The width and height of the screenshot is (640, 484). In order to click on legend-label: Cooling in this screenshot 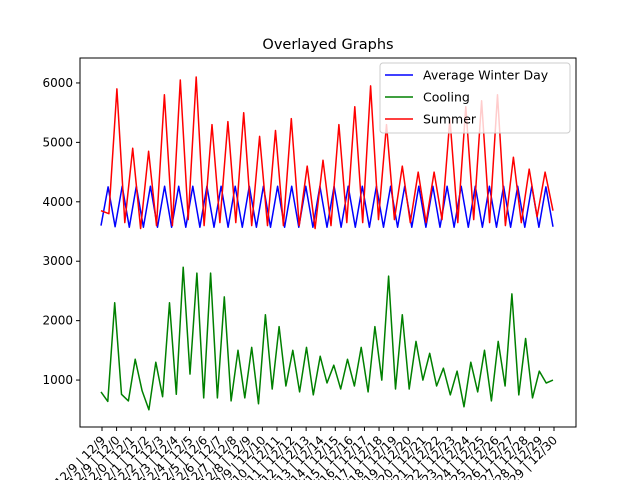, I will do `click(446, 97)`.